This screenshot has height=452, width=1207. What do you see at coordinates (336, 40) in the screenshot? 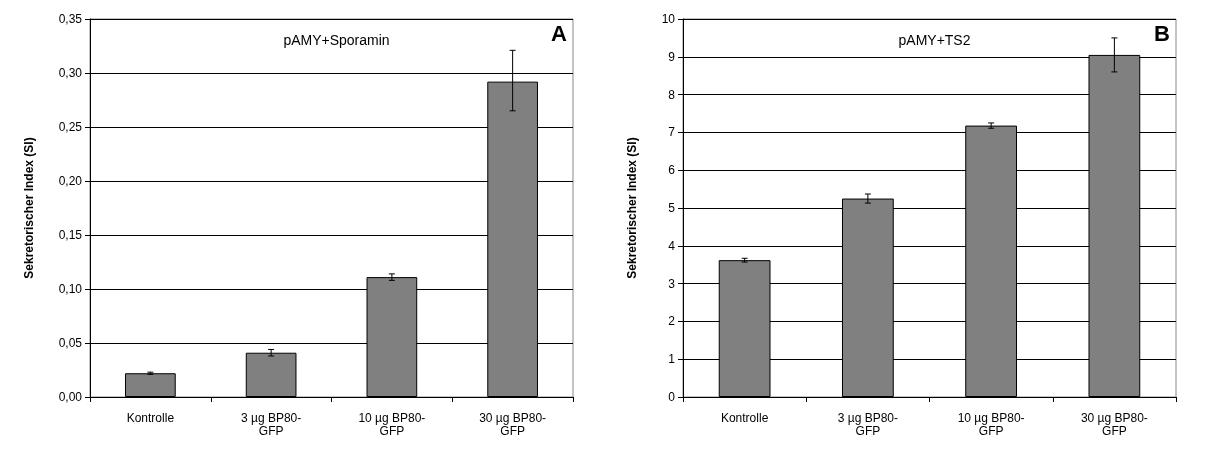
I see `text: pAMY+Sporamin` at bounding box center [336, 40].